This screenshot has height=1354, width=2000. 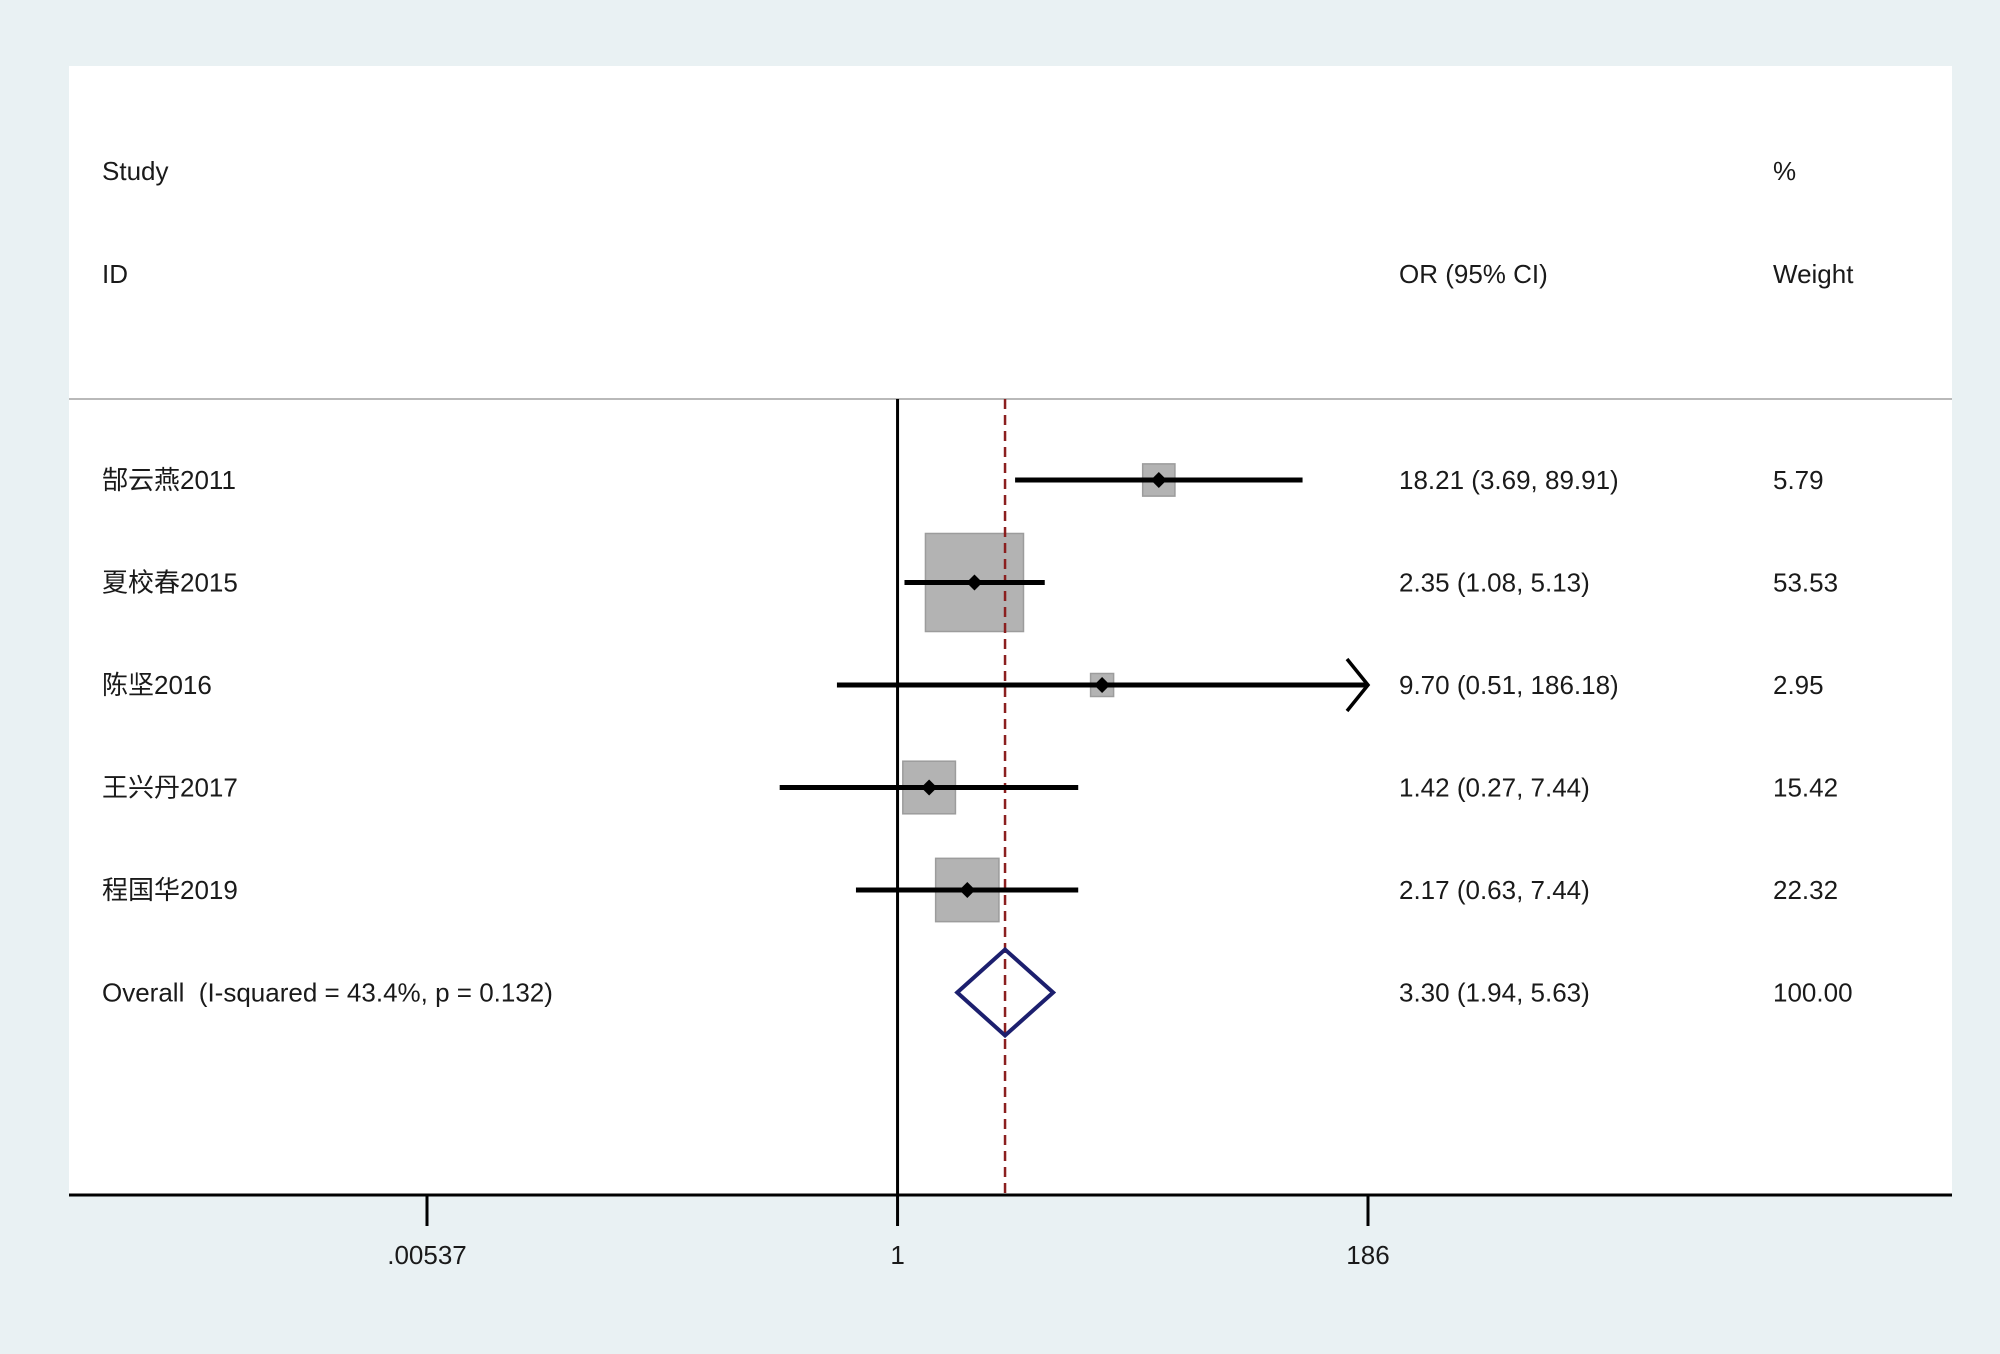 I want to click on or-ci-value: 1.42 (0.27, 7.44), so click(x=1494, y=788).